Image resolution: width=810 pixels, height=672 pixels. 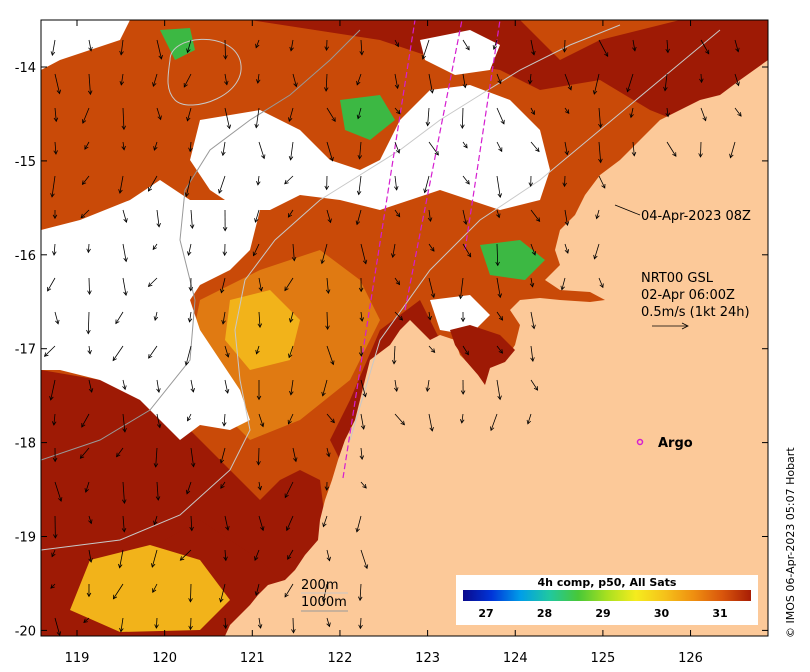 What do you see at coordinates (25, 162) in the screenshot?
I see `lat-tick-label: -15` at bounding box center [25, 162].